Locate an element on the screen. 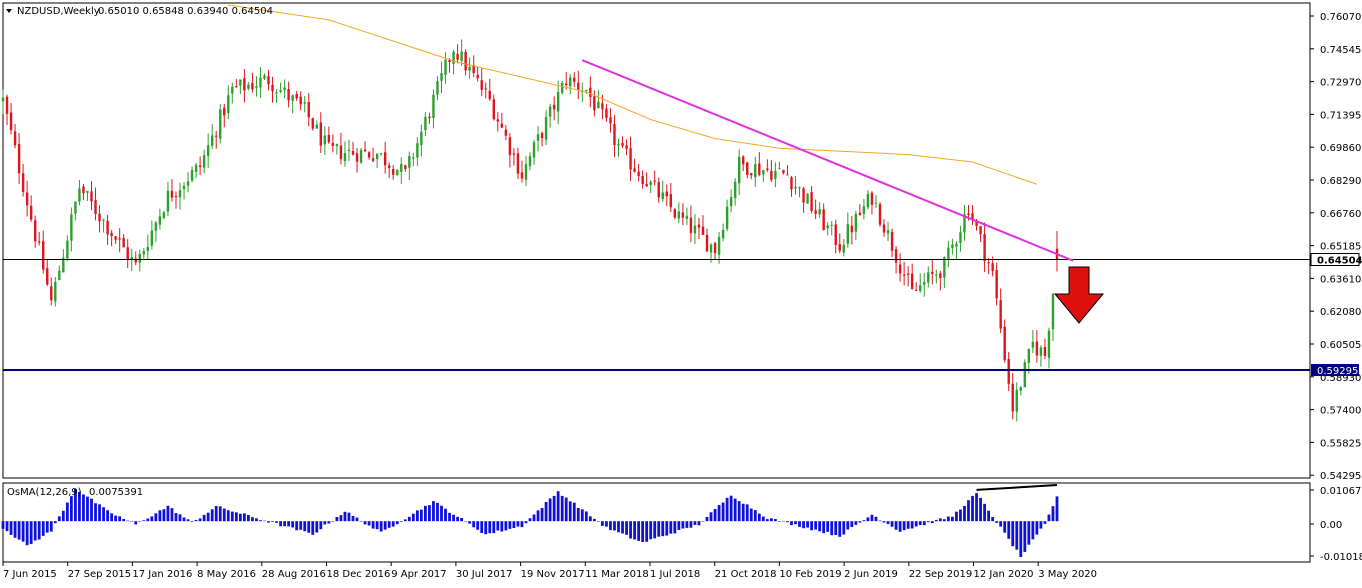 The width and height of the screenshot is (1362, 588). time-tick-label: 12 Jan 2020 is located at coordinates (1004, 574).